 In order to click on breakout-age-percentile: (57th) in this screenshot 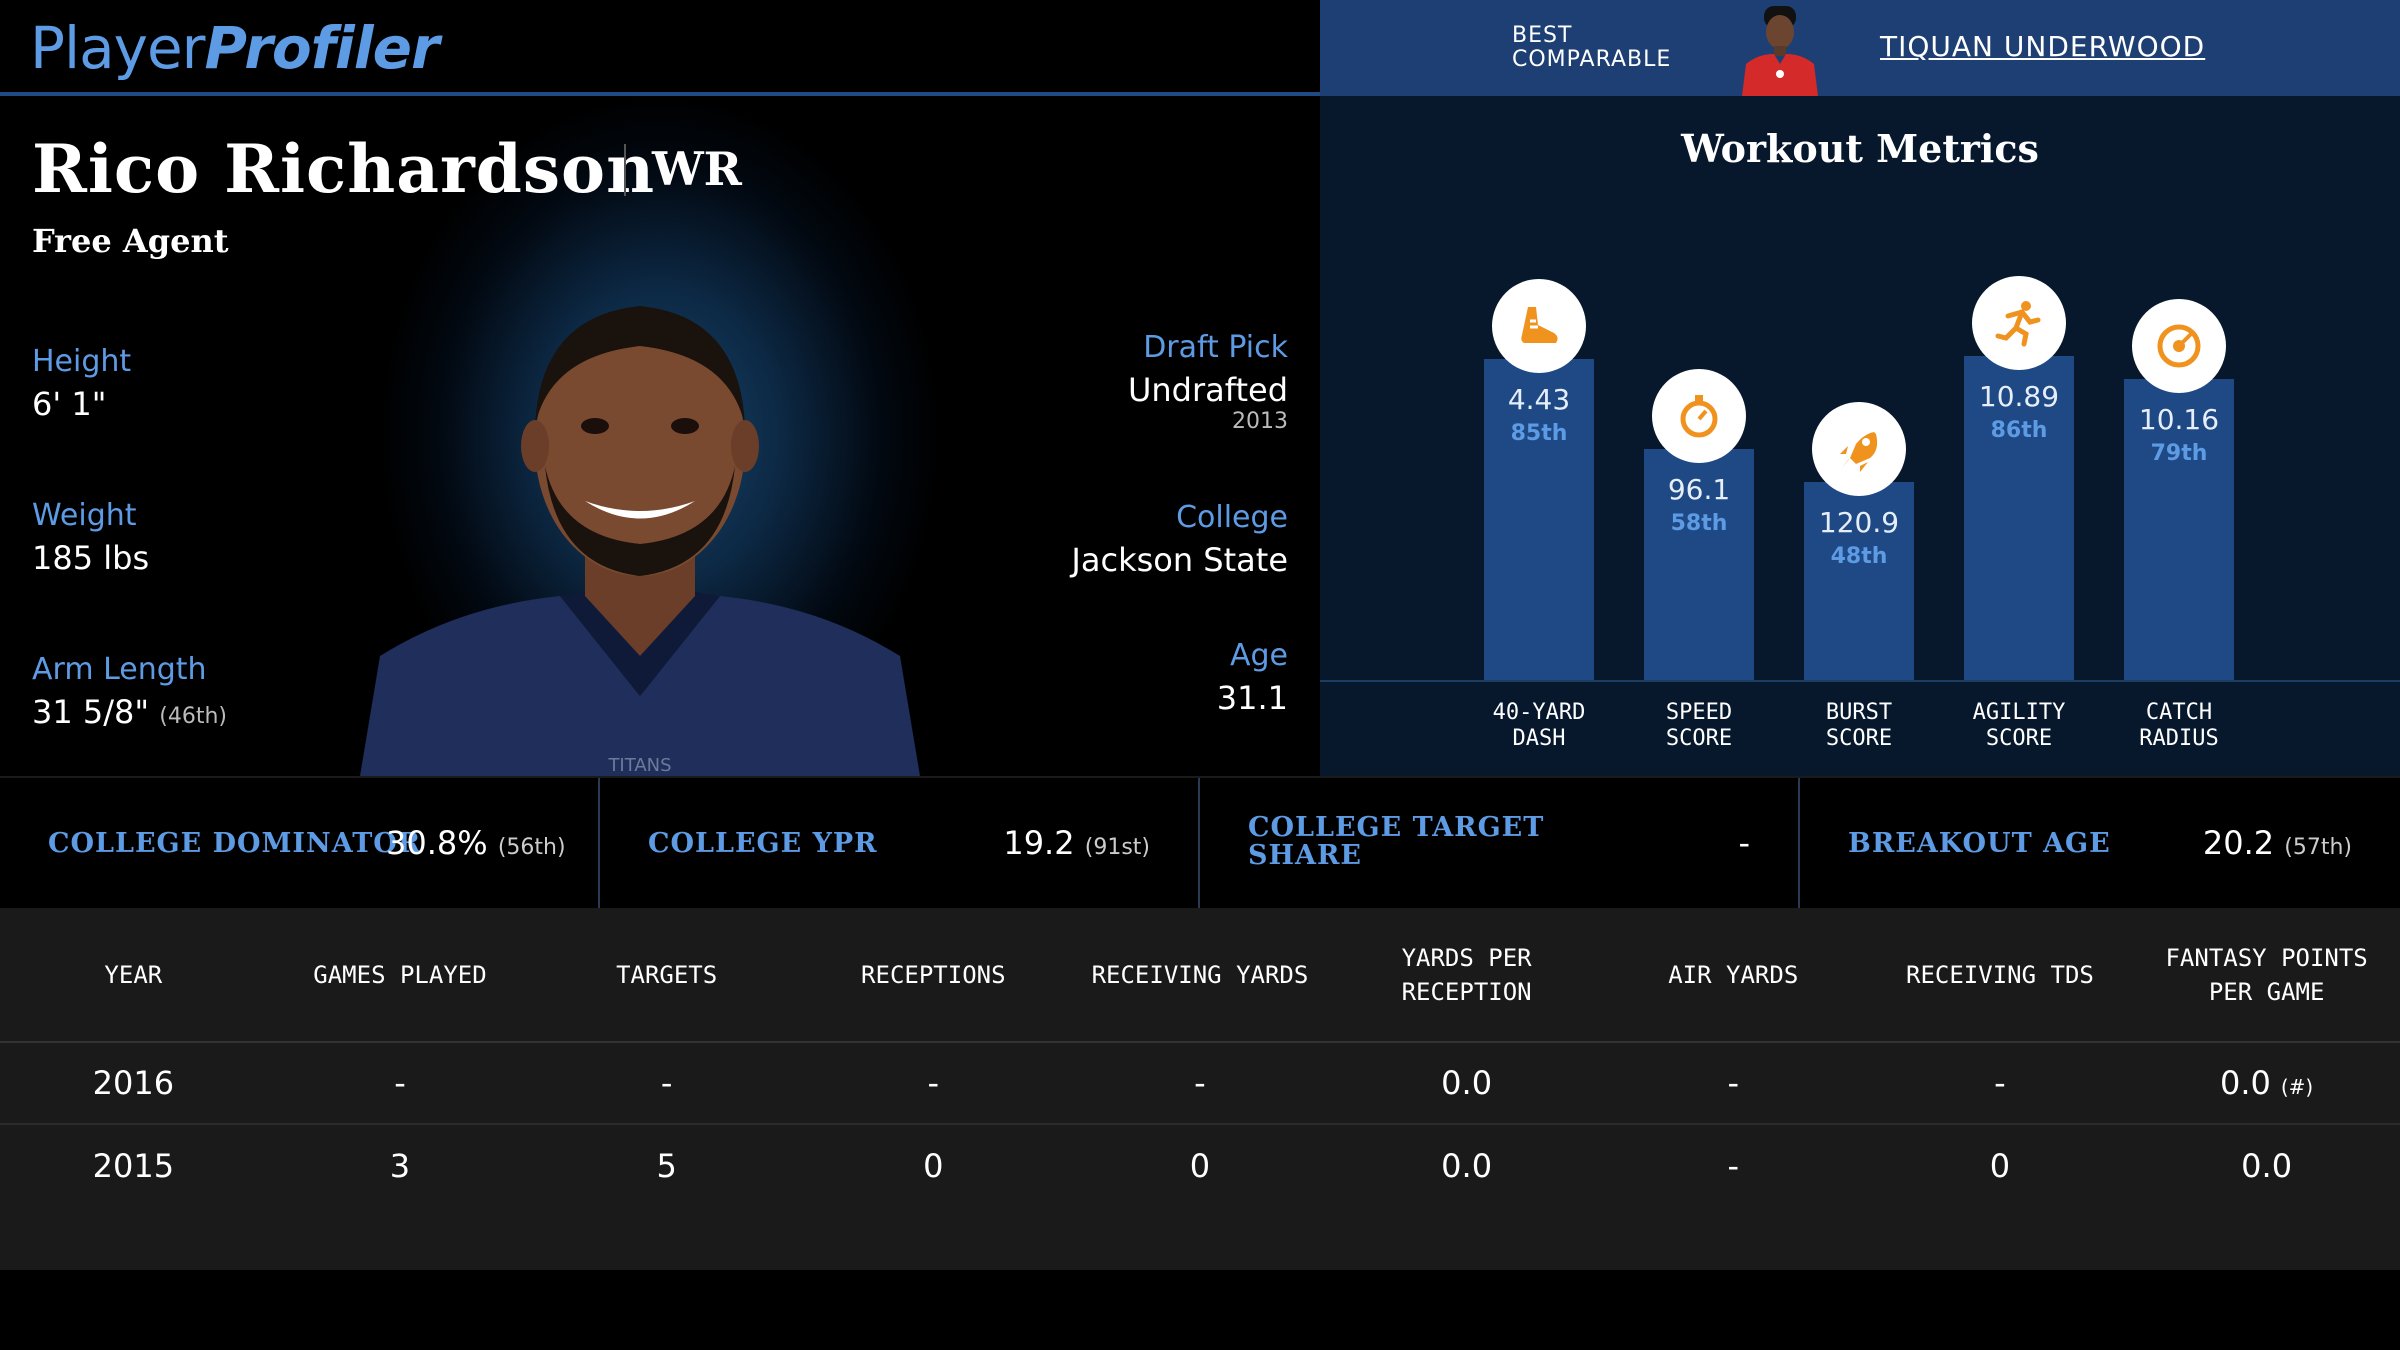, I will do `click(2318, 847)`.